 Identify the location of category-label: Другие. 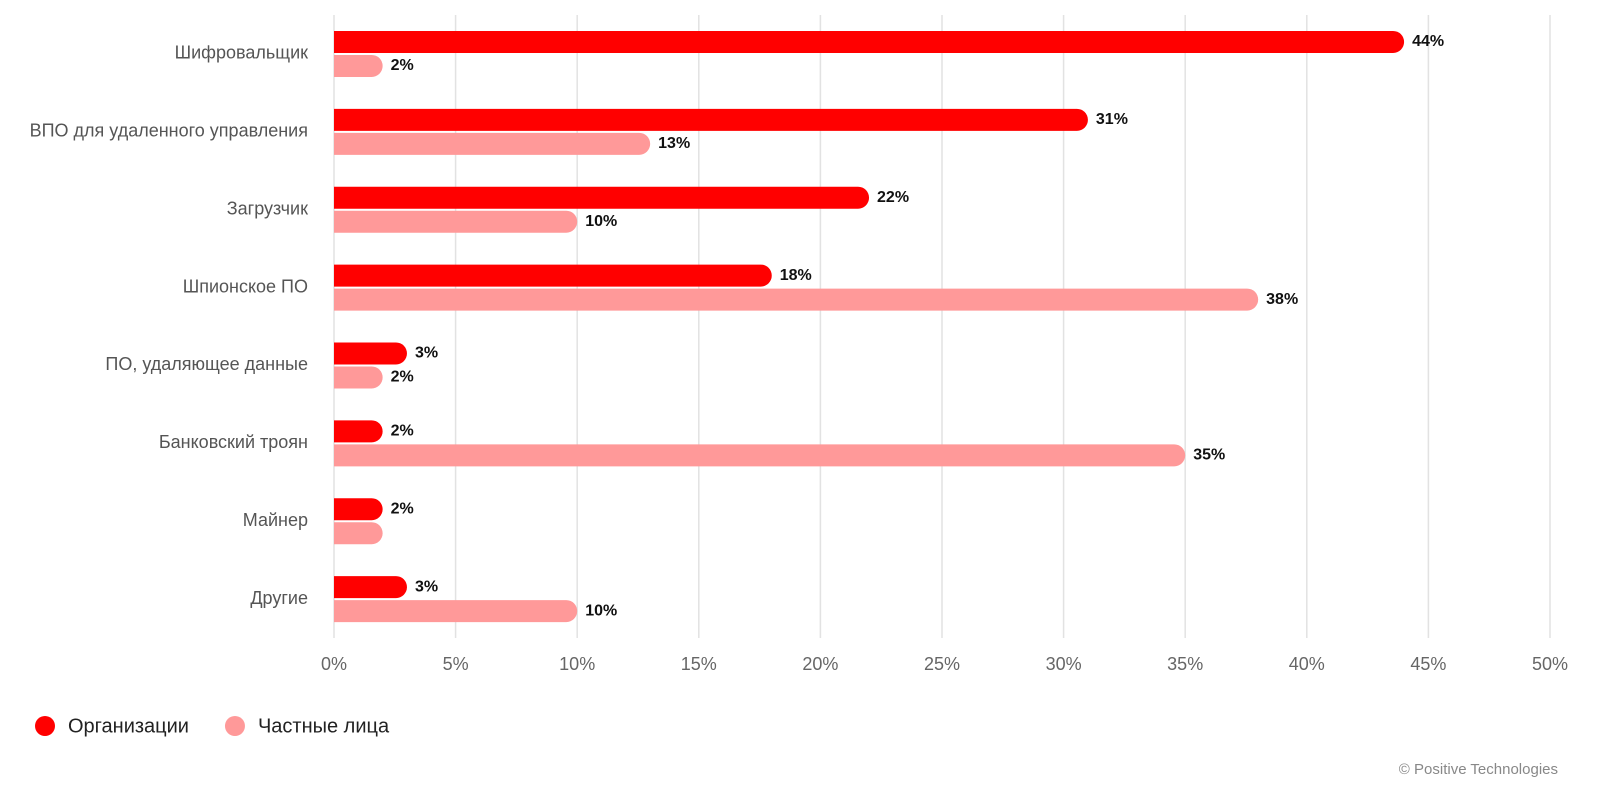
(279, 598).